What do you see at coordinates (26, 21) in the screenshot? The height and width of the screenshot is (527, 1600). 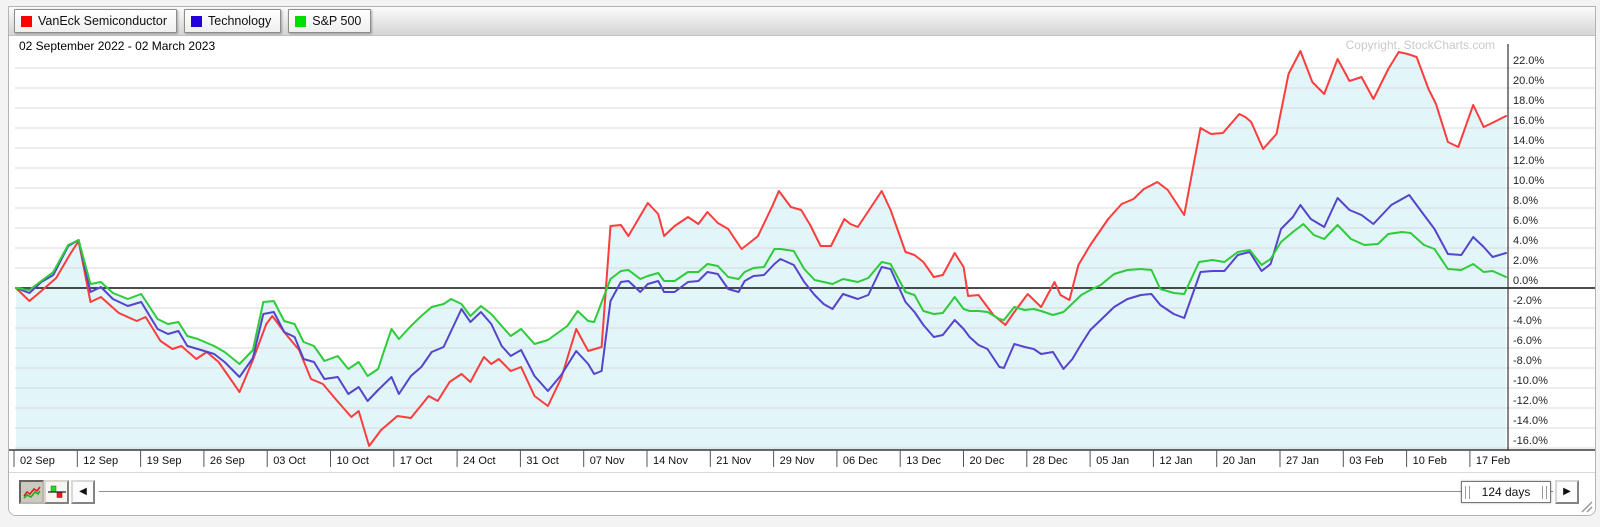 I see `red-series-swatch` at bounding box center [26, 21].